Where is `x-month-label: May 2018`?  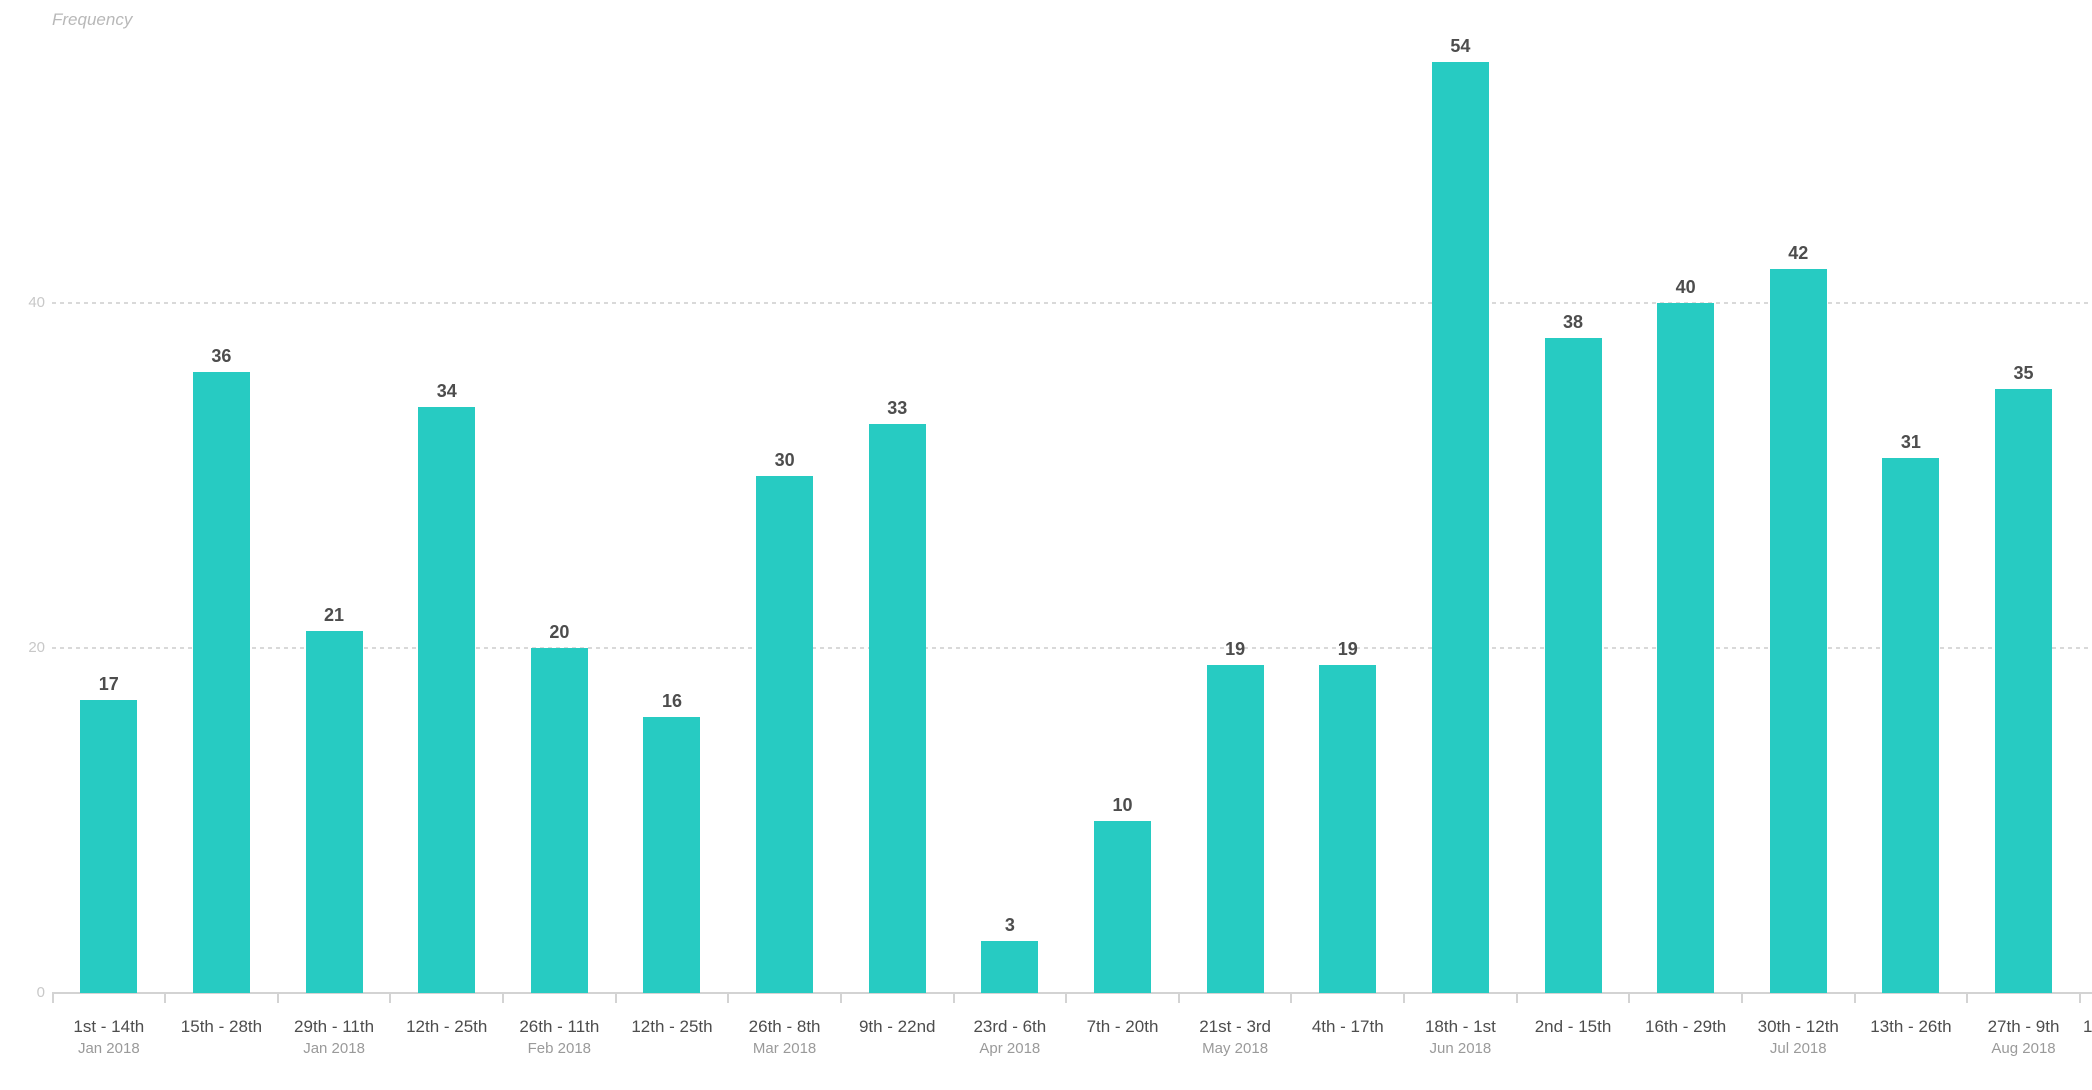
x-month-label: May 2018 is located at coordinates (1235, 1048).